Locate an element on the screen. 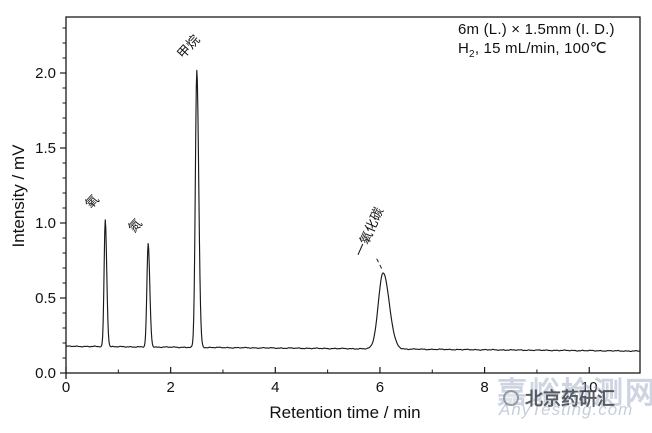 The image size is (652, 433). watermark-site-name: 嘉峪检测网 is located at coordinates (574, 393).